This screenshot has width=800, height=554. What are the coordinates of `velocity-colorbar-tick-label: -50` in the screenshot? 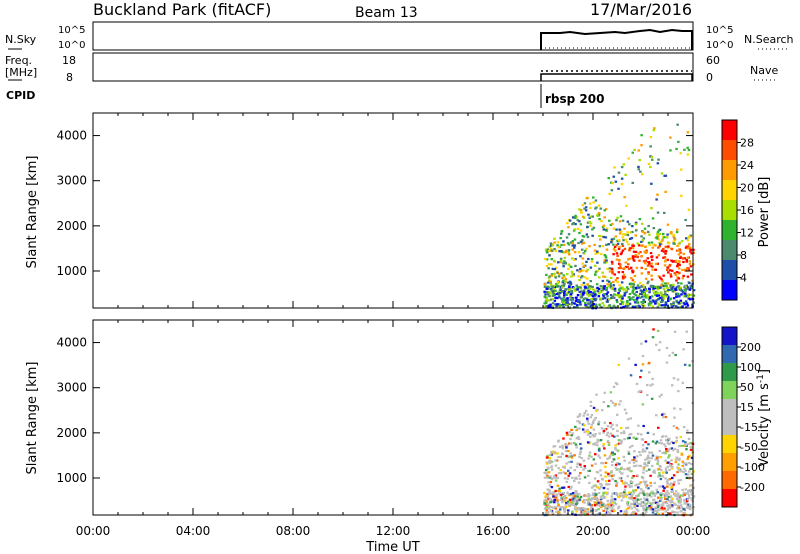 It's located at (749, 447).